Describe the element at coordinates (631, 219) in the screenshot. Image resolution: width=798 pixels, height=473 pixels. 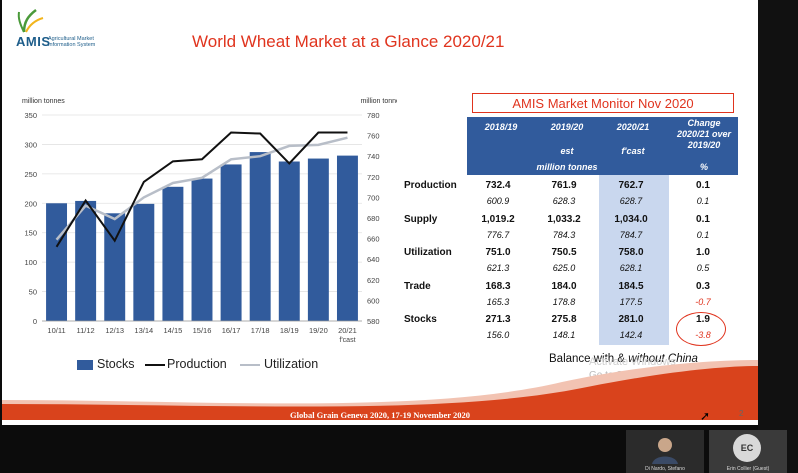
I see `table-cell-main: 1,034.0` at that location.